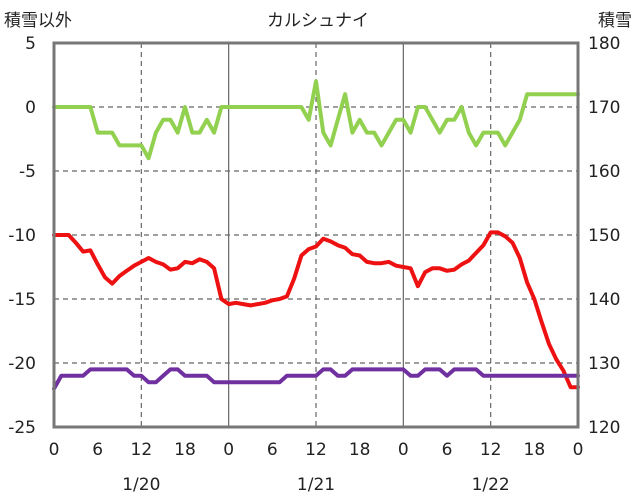 This screenshot has width=636, height=501. I want to click on right-y-tick-label: 160, so click(604, 172).